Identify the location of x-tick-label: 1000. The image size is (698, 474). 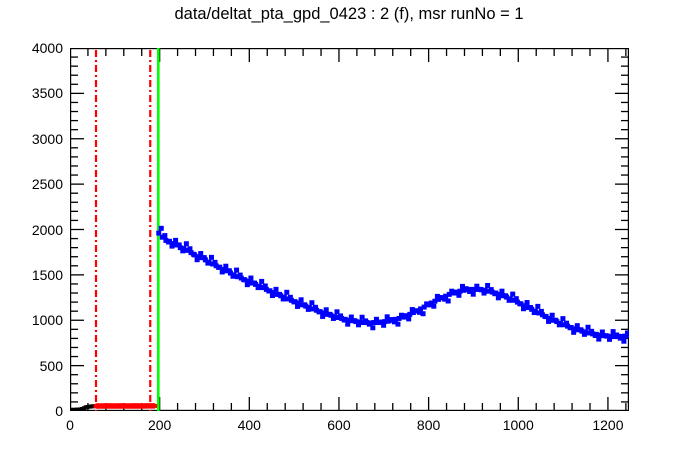
(518, 425).